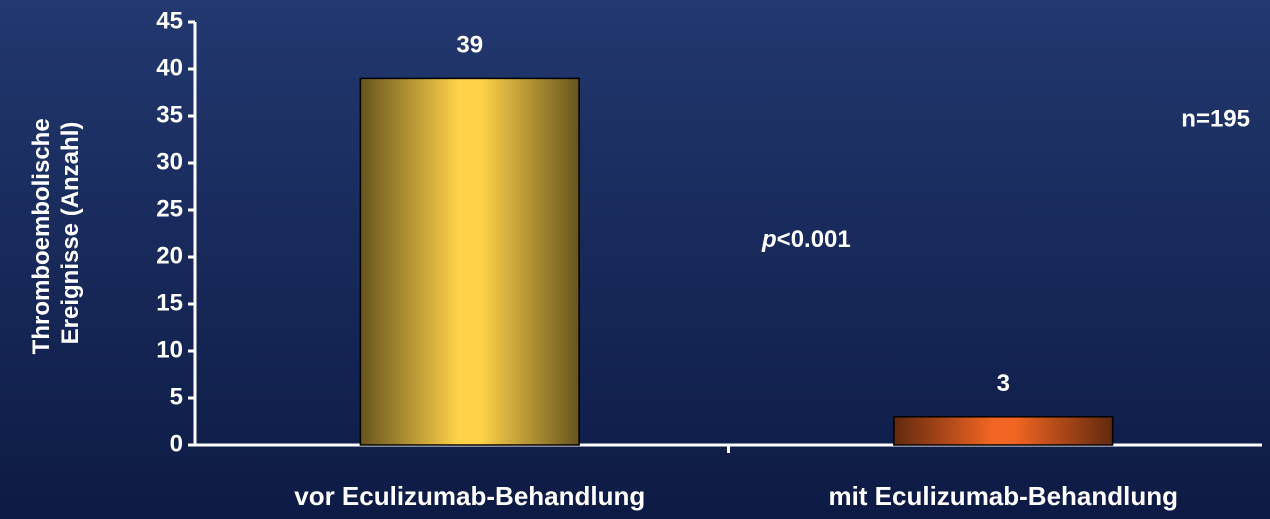 The image size is (1270, 519). What do you see at coordinates (41, 236) in the screenshot?
I see `y-axis-label-line: Thromboembolische` at bounding box center [41, 236].